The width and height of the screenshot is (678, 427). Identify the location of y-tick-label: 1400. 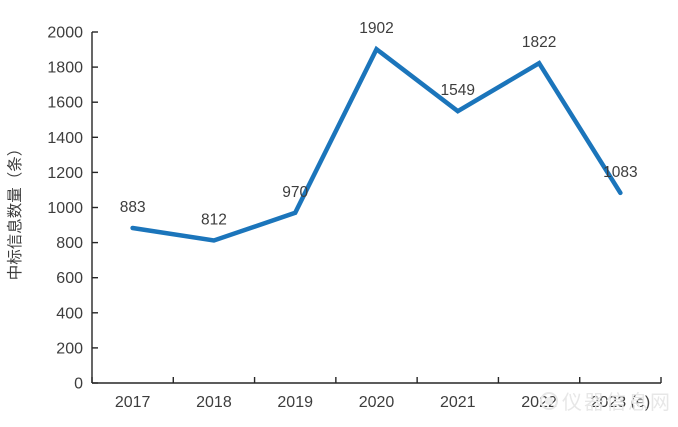
(65, 138).